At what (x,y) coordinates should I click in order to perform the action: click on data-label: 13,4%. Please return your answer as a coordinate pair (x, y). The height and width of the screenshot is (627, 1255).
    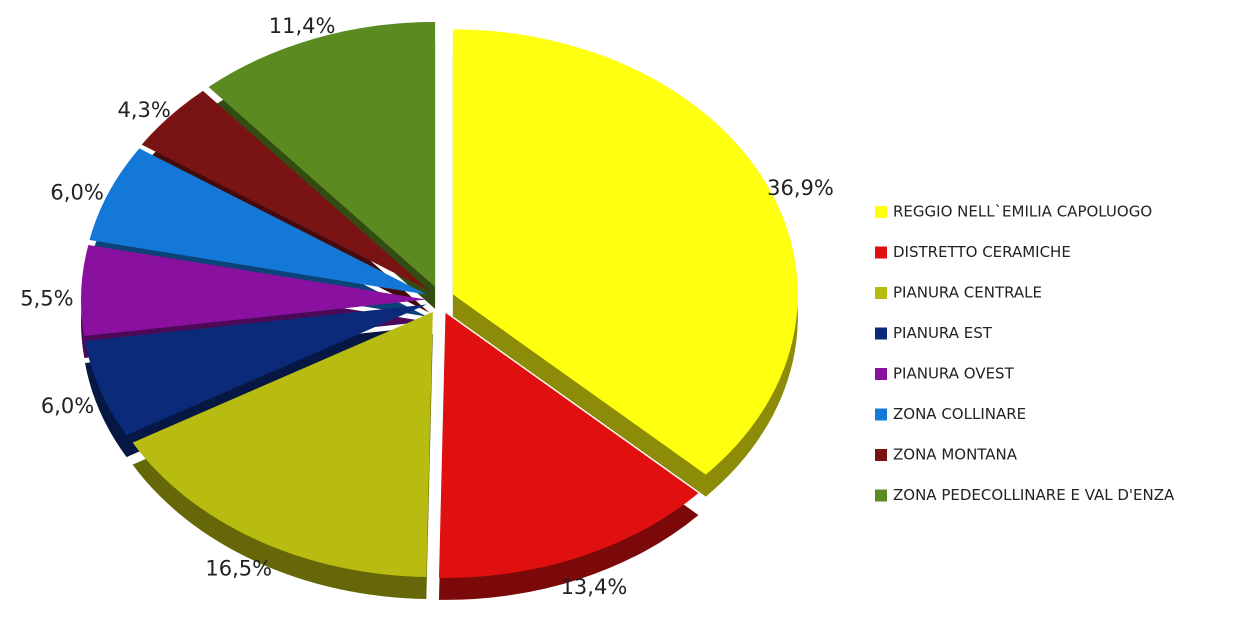
    Looking at the image, I should click on (594, 587).